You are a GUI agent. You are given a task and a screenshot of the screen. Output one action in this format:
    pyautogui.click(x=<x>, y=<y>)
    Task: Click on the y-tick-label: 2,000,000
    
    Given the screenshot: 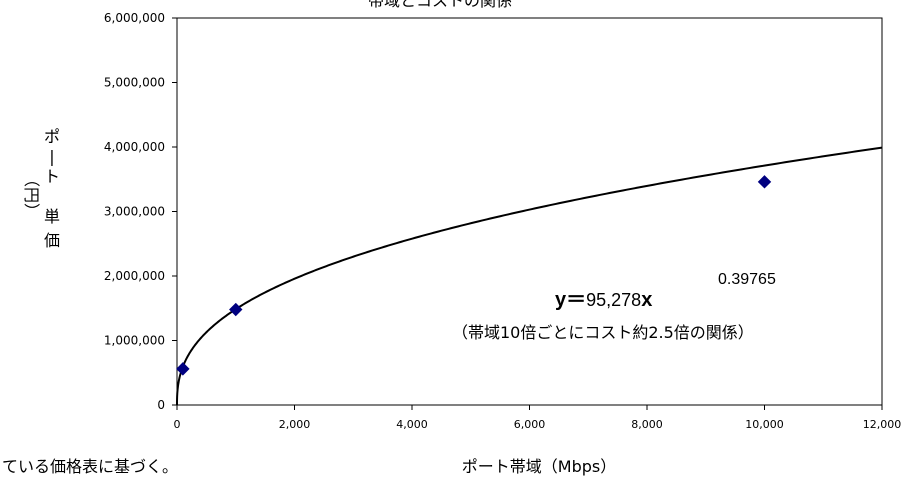 What is the action you would take?
    pyautogui.click(x=134, y=276)
    